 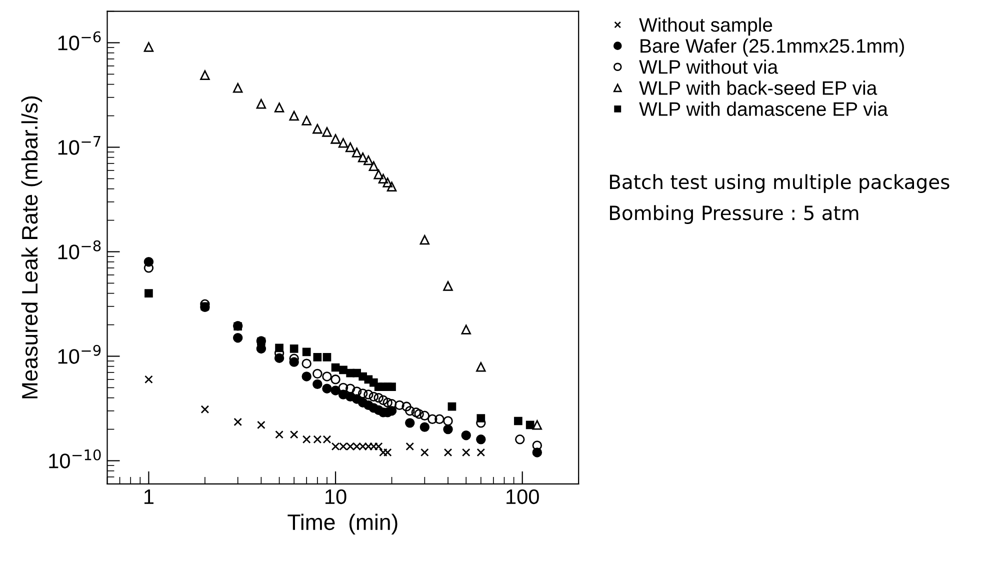 I want to click on x-tick-label: 100, so click(x=522, y=496).